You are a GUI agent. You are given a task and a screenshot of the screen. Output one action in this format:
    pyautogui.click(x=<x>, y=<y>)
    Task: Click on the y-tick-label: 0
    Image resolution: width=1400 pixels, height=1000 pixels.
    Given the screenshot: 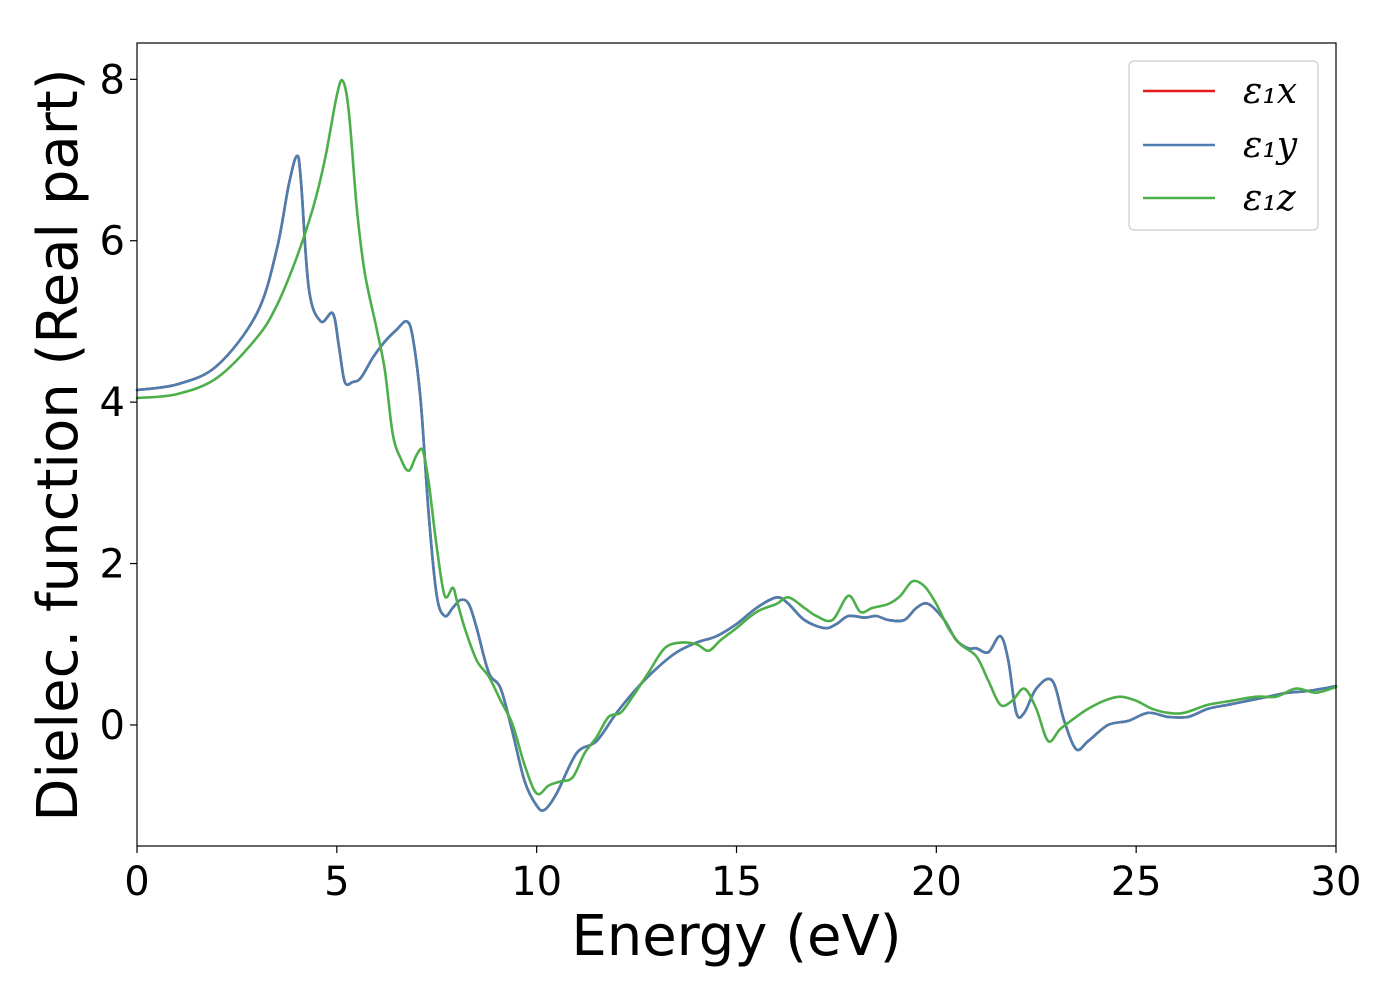 What is the action you would take?
    pyautogui.click(x=112, y=726)
    